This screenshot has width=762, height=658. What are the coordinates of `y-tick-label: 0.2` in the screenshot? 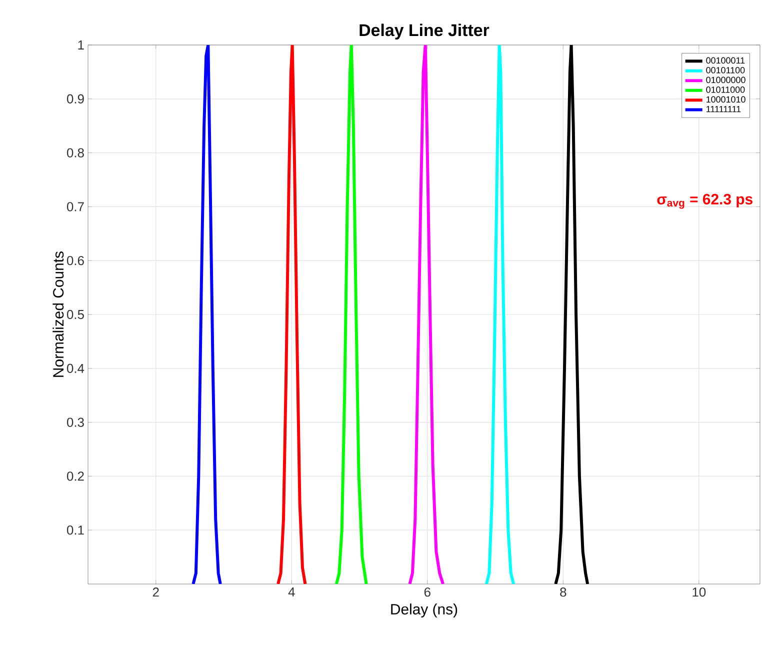 It's located at (75, 476).